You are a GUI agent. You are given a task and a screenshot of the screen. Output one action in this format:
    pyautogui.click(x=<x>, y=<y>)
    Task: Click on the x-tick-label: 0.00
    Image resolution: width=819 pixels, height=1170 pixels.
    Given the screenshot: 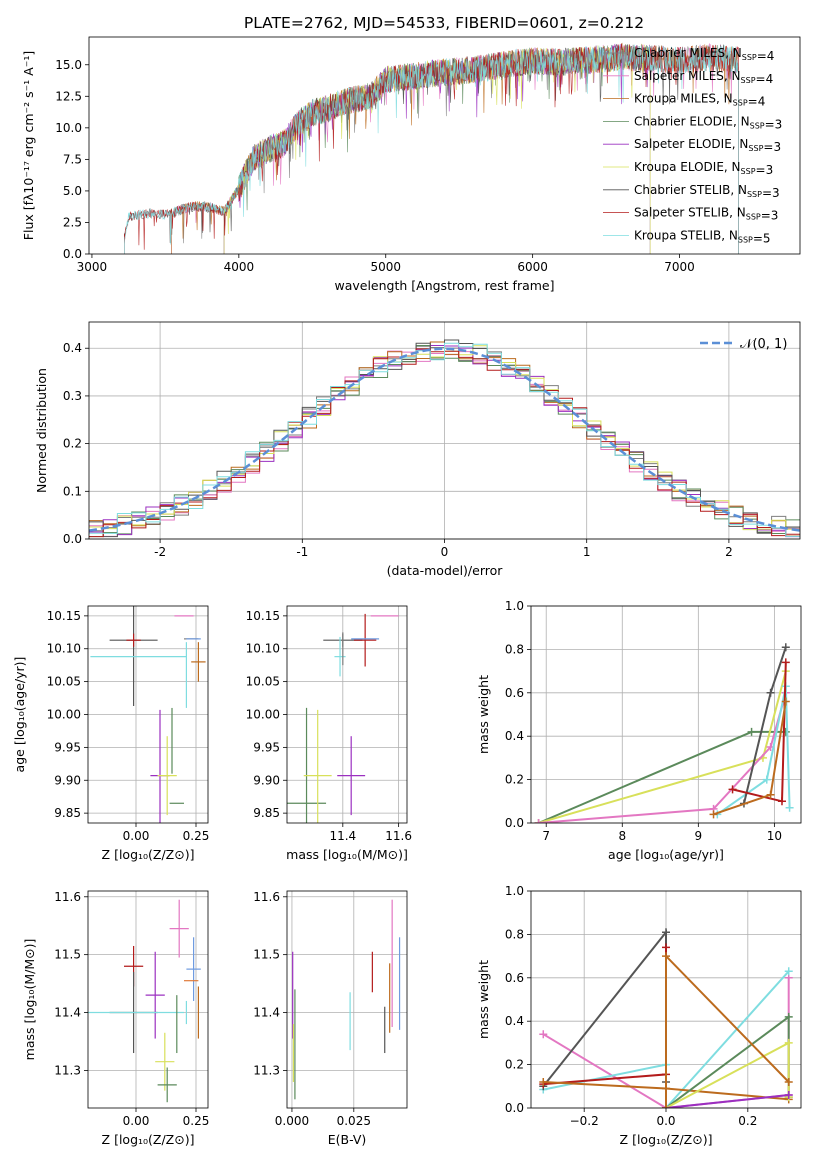 What is the action you would take?
    pyautogui.click(x=136, y=1121)
    